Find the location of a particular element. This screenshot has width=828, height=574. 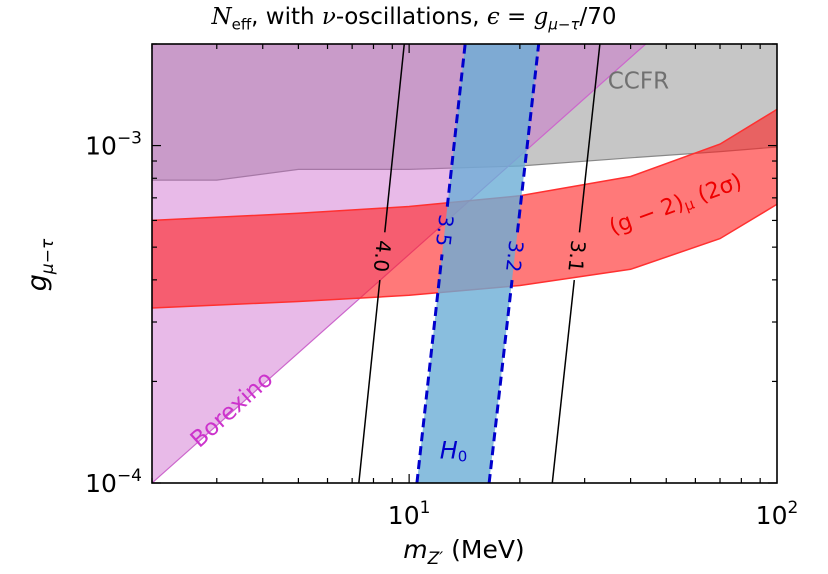

x-tick-label: 10¹ is located at coordinates (409, 514).